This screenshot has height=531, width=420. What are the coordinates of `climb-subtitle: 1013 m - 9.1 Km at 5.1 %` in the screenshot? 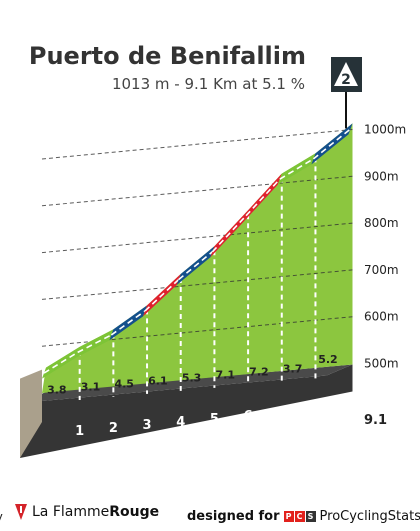 It's located at (208, 84).